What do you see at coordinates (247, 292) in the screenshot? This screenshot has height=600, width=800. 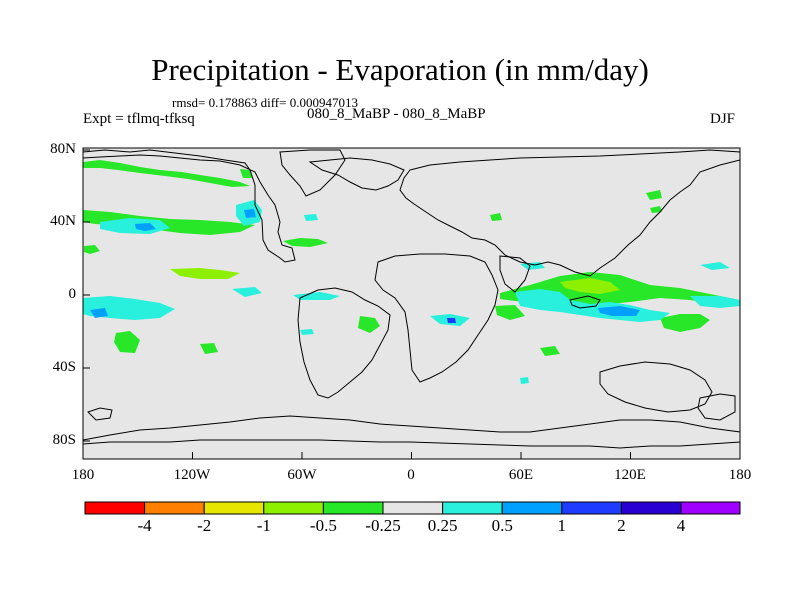 I see `contour-cyan-mid-pacific` at bounding box center [247, 292].